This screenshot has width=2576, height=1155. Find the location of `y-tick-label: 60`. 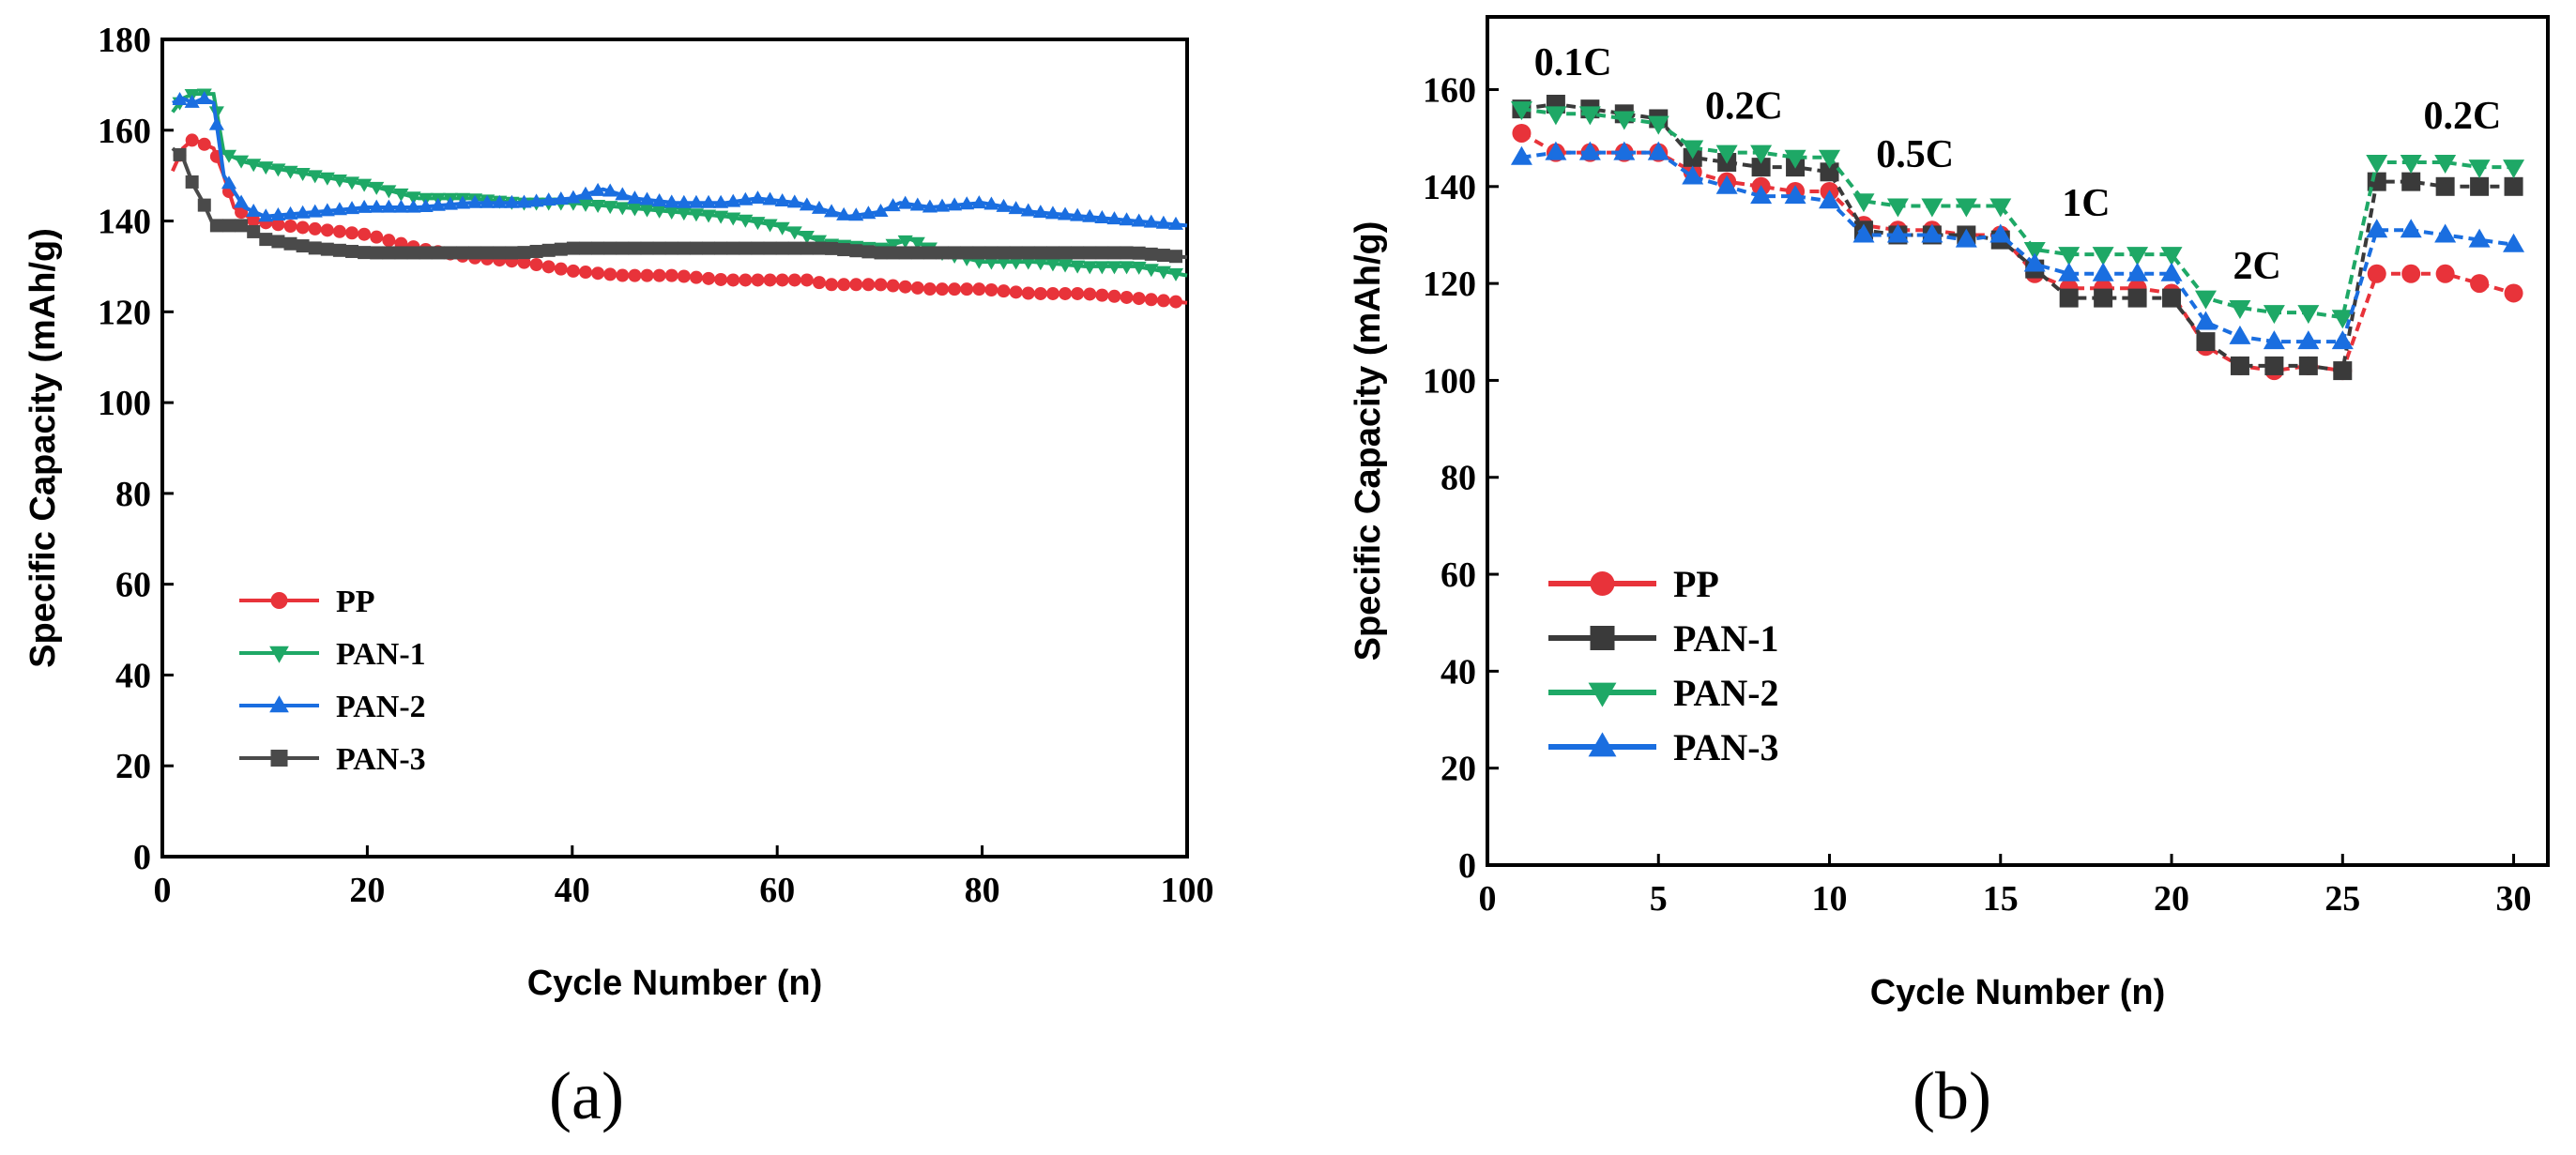

y-tick-label: 60 is located at coordinates (1458, 575).